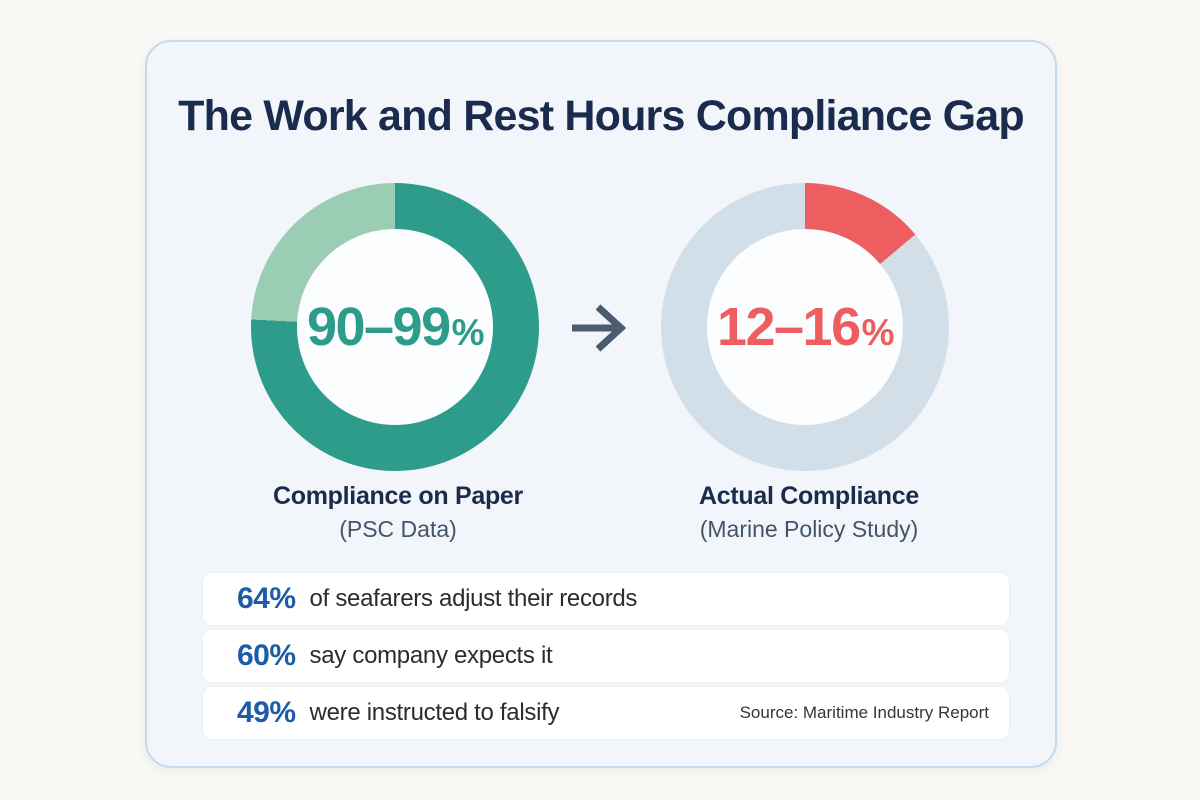  What do you see at coordinates (473, 598) in the screenshot?
I see `stat-text: of seafarers adjust their records` at bounding box center [473, 598].